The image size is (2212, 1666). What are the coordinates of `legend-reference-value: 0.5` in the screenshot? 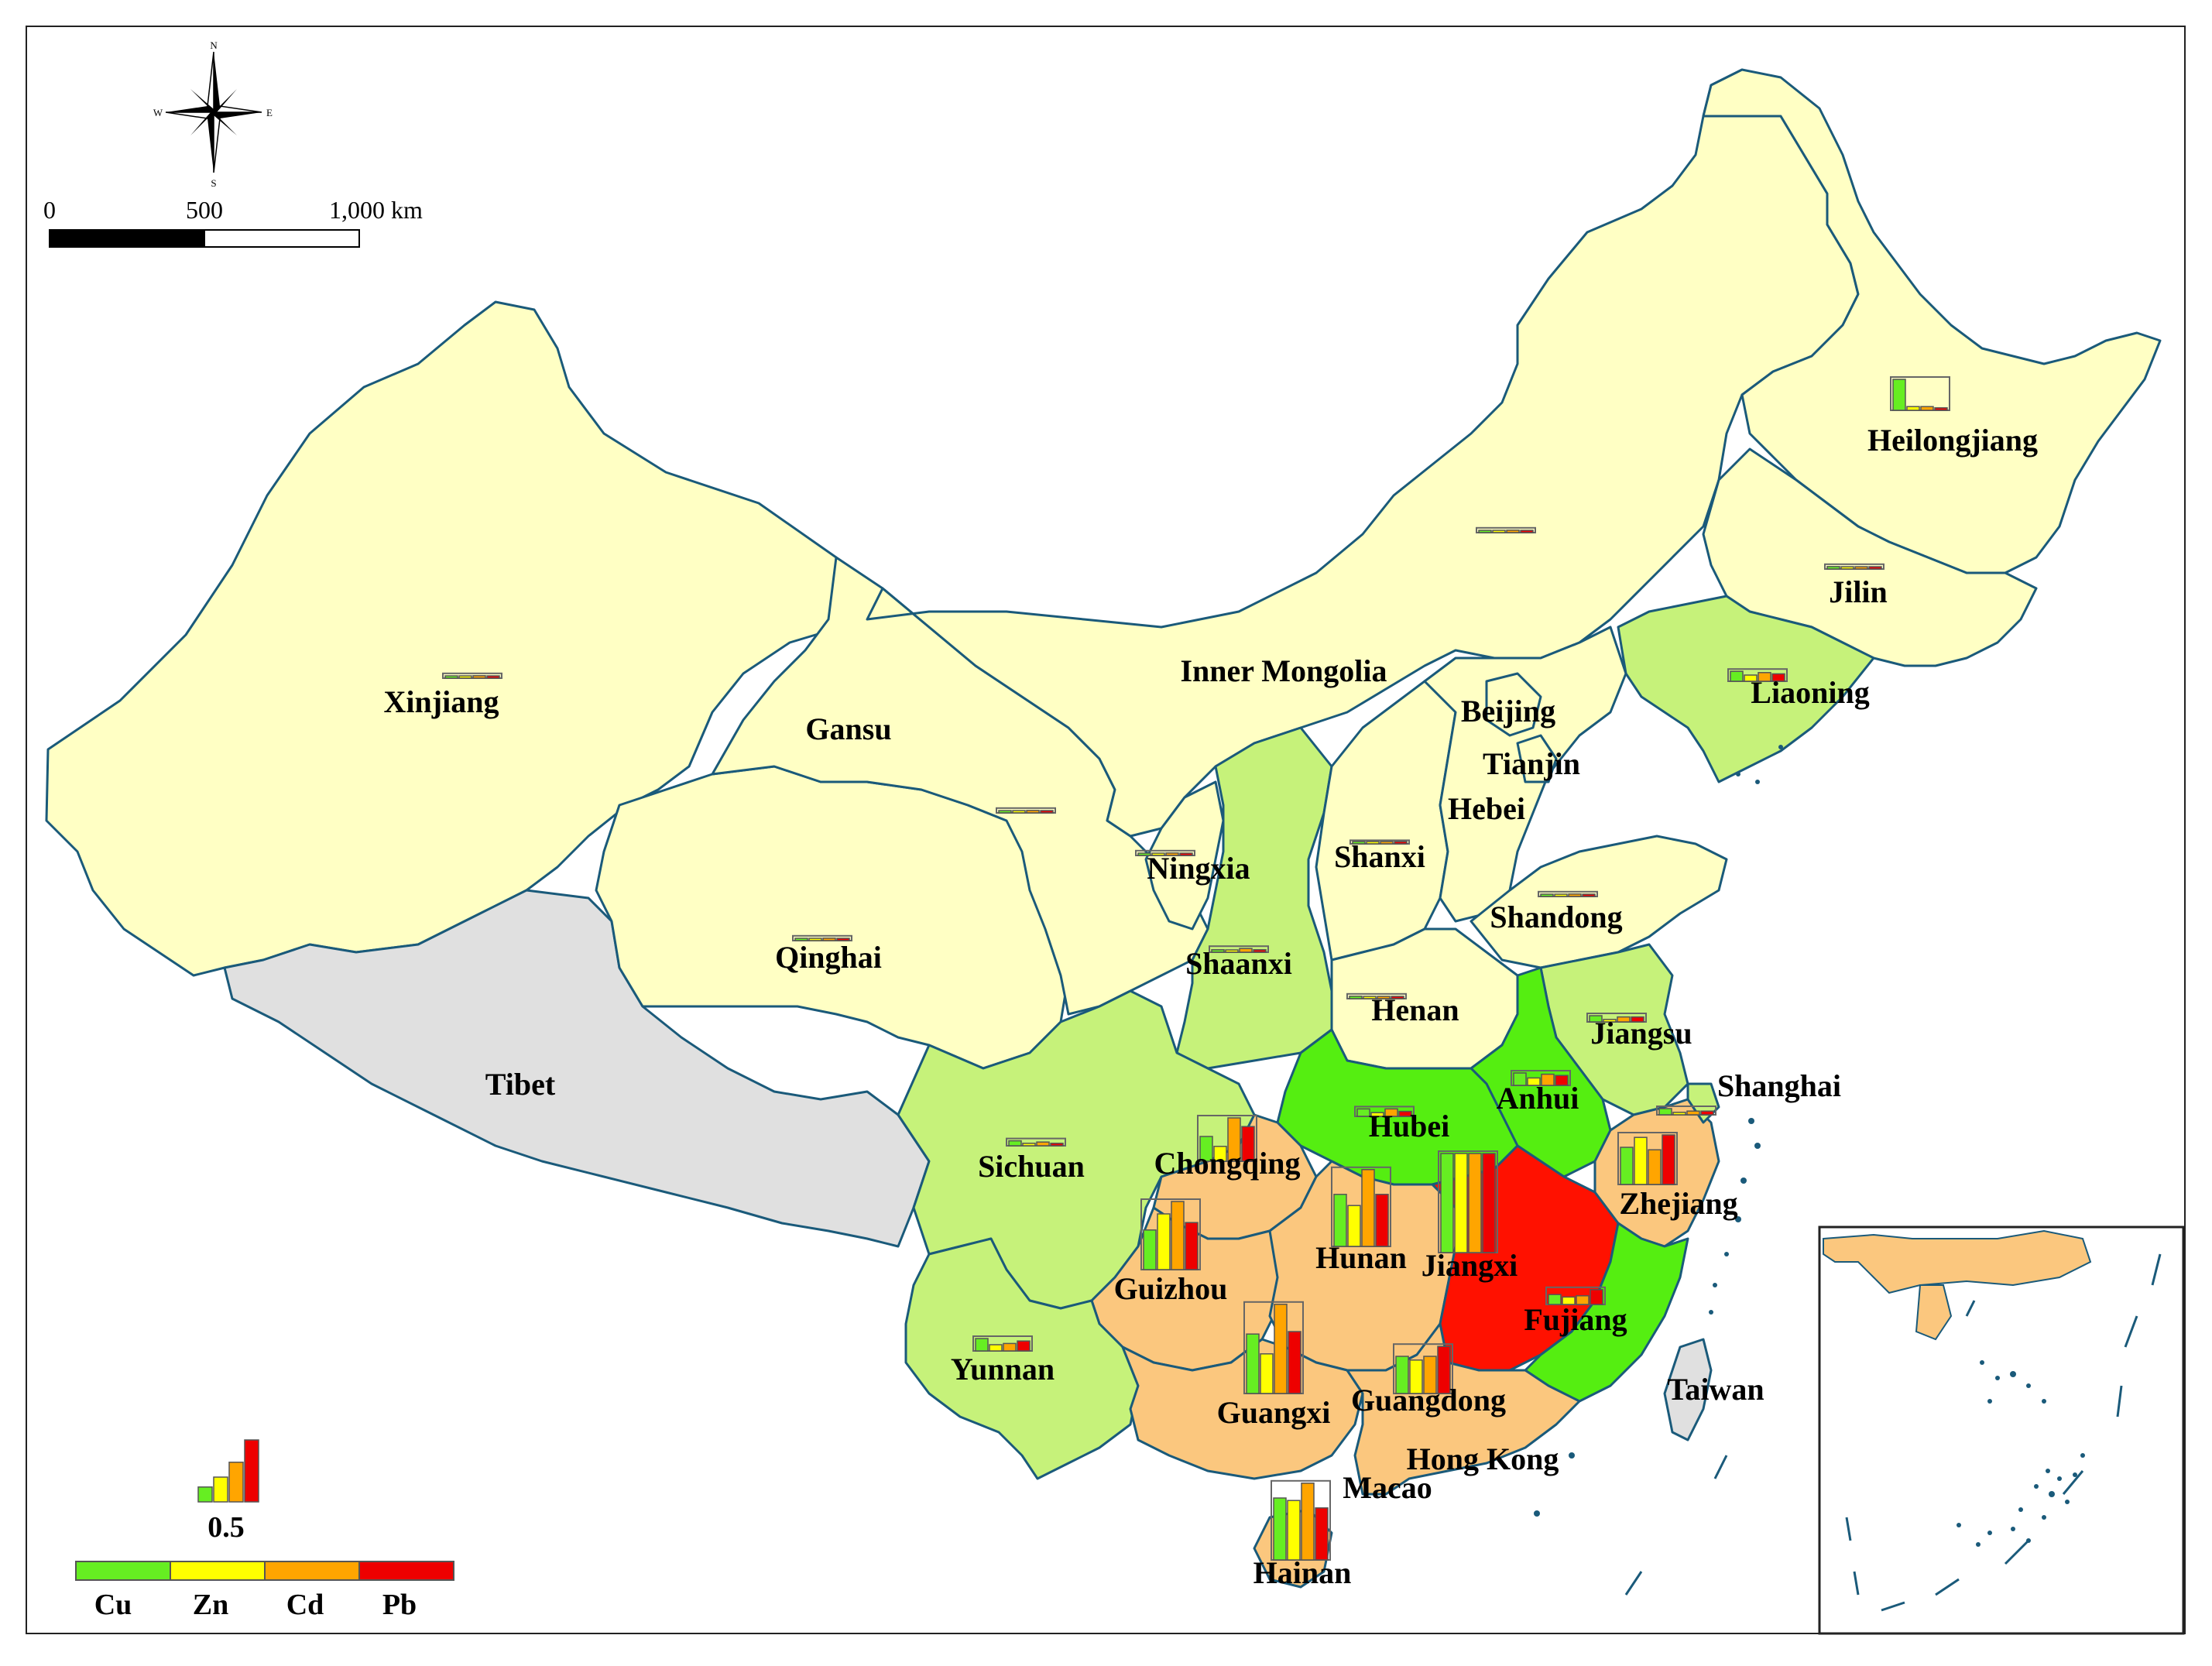 It's located at (226, 1528).